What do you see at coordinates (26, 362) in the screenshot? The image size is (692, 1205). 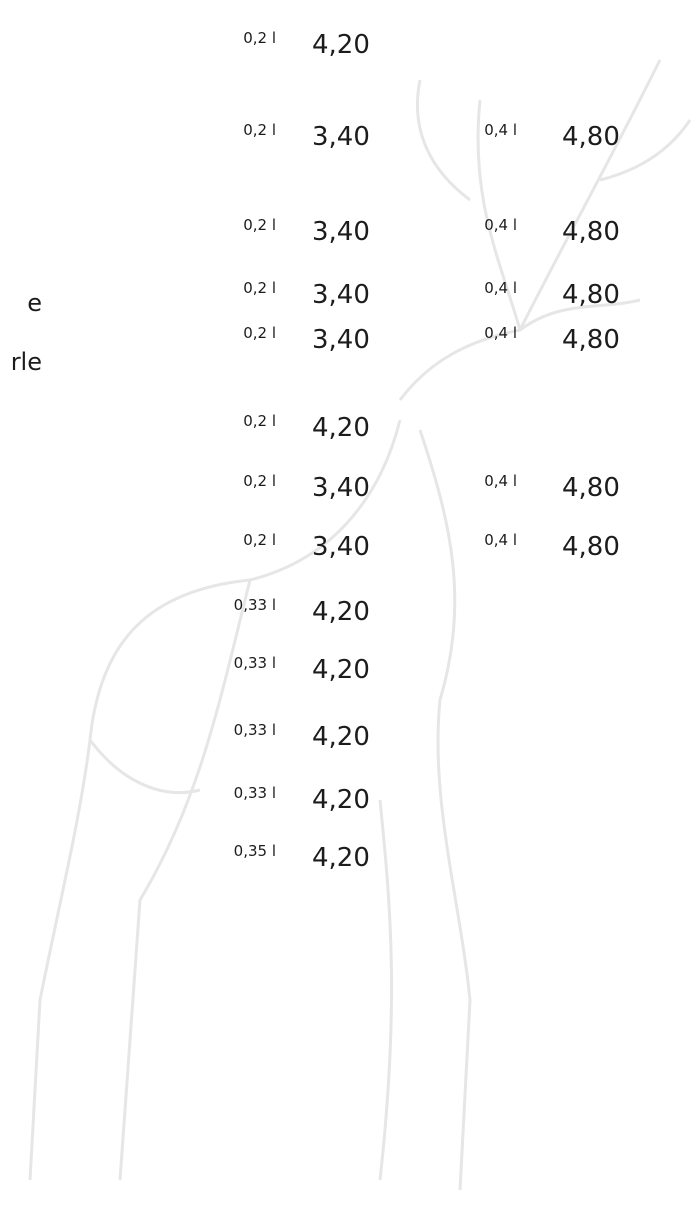 I see `item-name: rle` at bounding box center [26, 362].